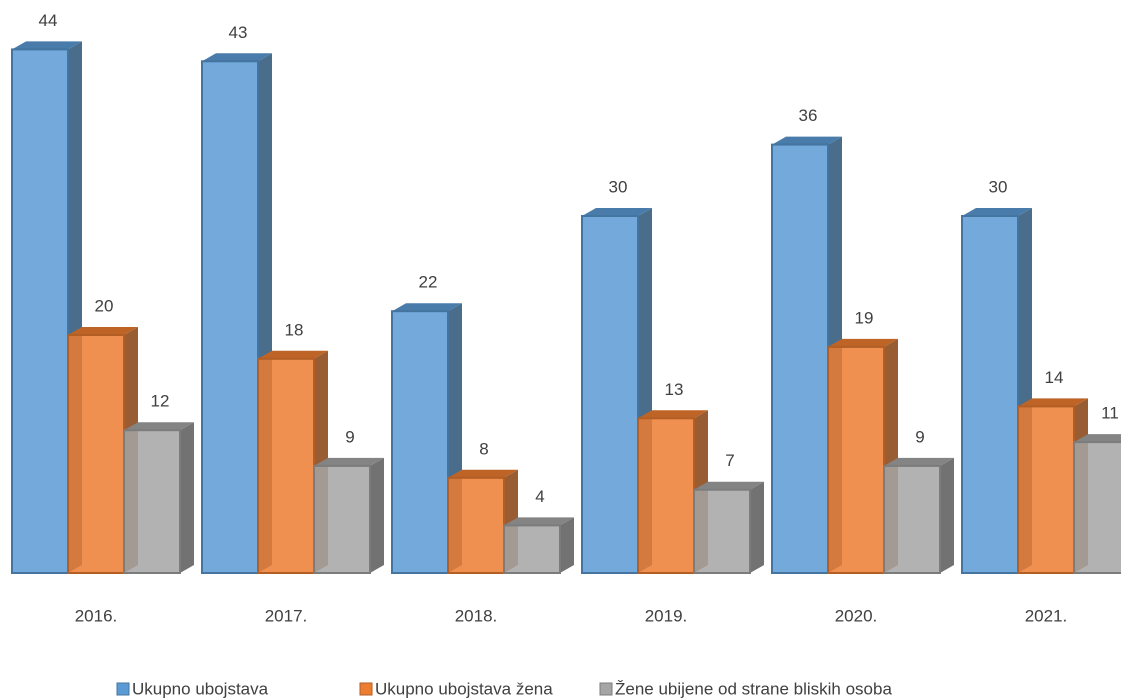 The image size is (1121, 699). What do you see at coordinates (286, 615) in the screenshot?
I see `x-tick-label: 2017.` at bounding box center [286, 615].